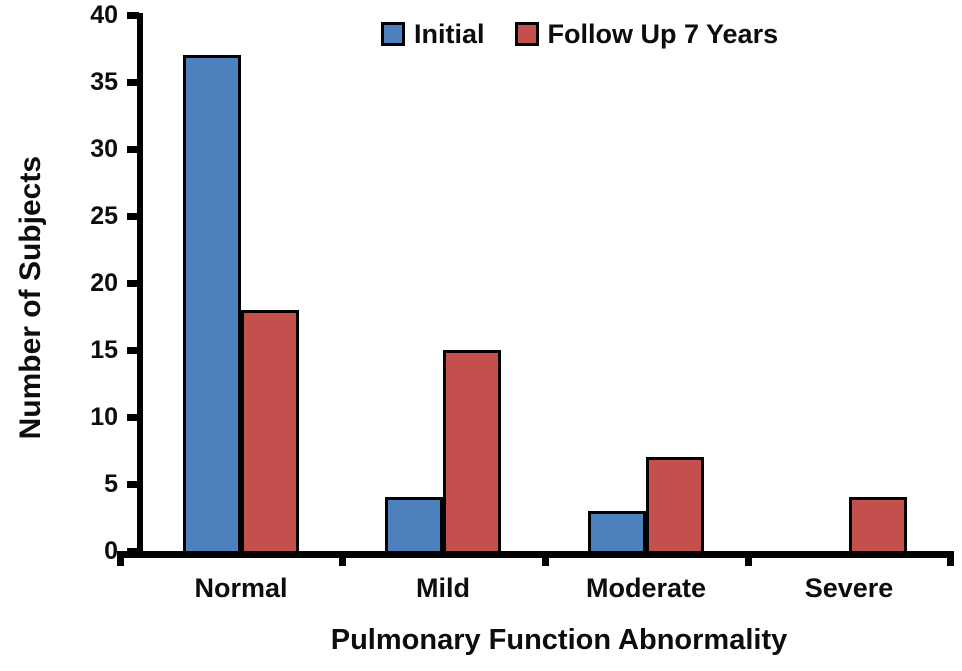 The width and height of the screenshot is (962, 671). What do you see at coordinates (270, 433) in the screenshot?
I see `bar-follow-up-7-years-normal` at bounding box center [270, 433].